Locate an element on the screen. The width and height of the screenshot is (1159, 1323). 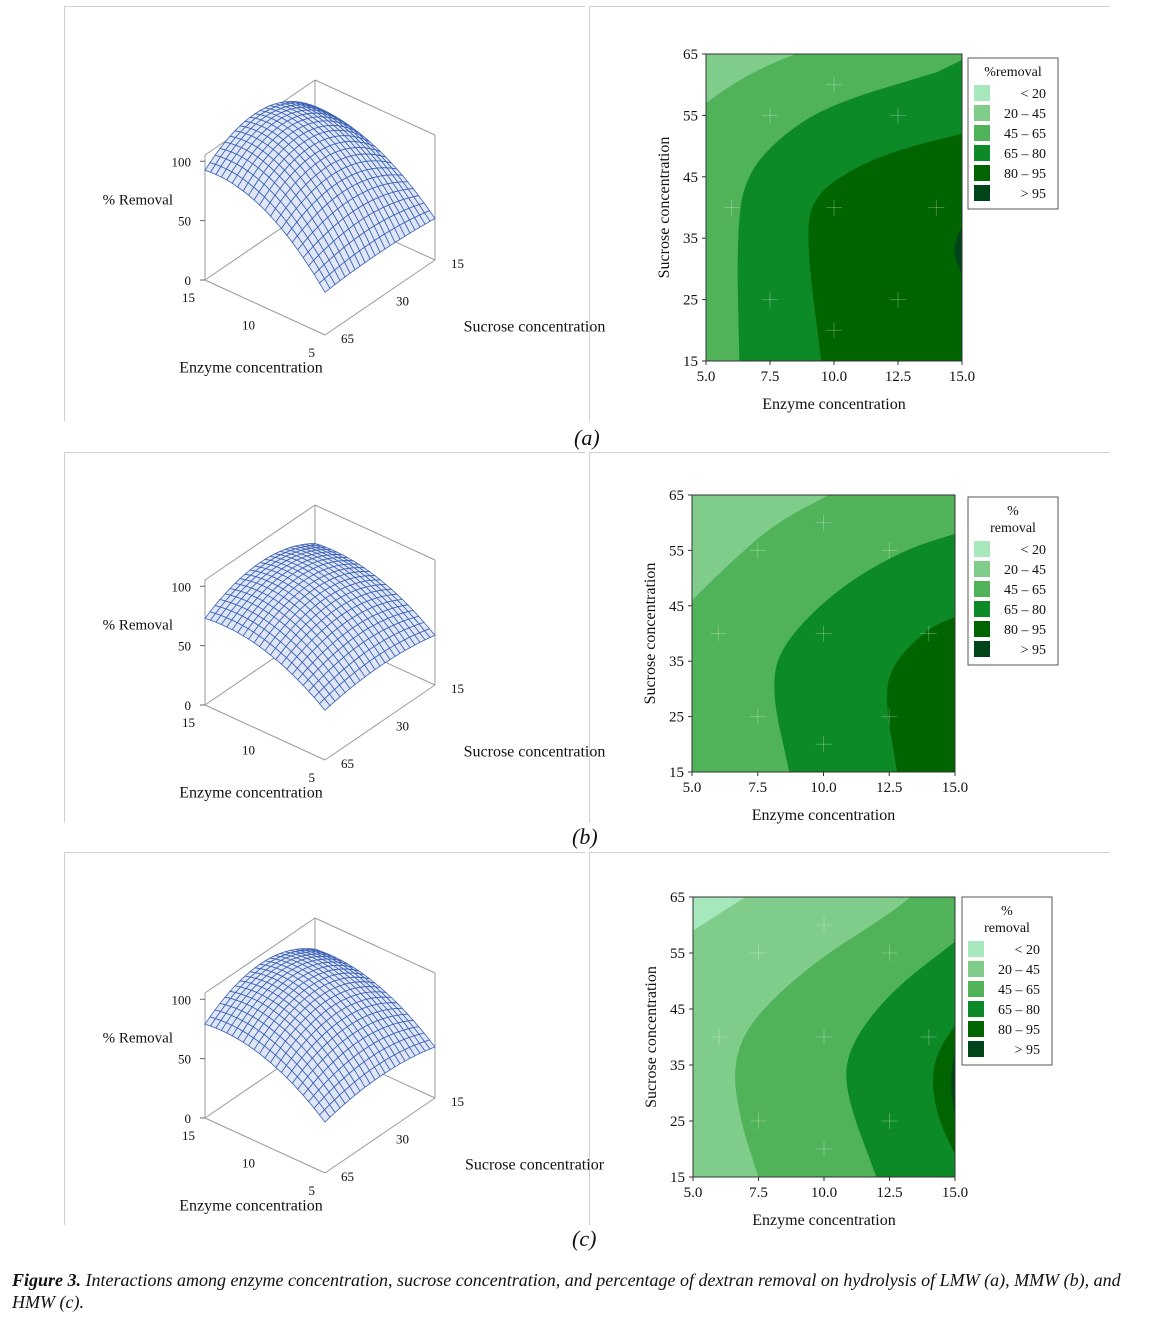
enzyme-axis-label: Enzyme concentration is located at coordinates (251, 792).